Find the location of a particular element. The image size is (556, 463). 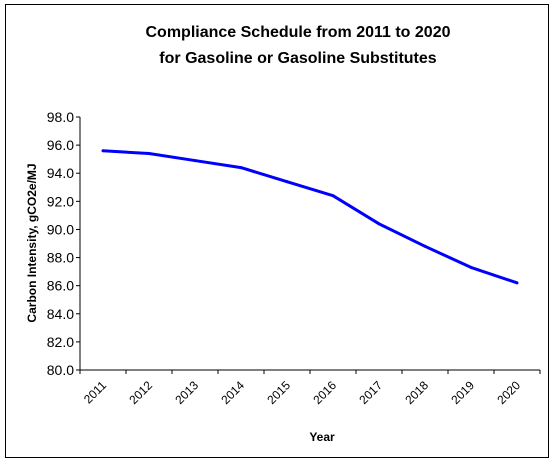

x-tick-label: 2014 is located at coordinates (232, 392).